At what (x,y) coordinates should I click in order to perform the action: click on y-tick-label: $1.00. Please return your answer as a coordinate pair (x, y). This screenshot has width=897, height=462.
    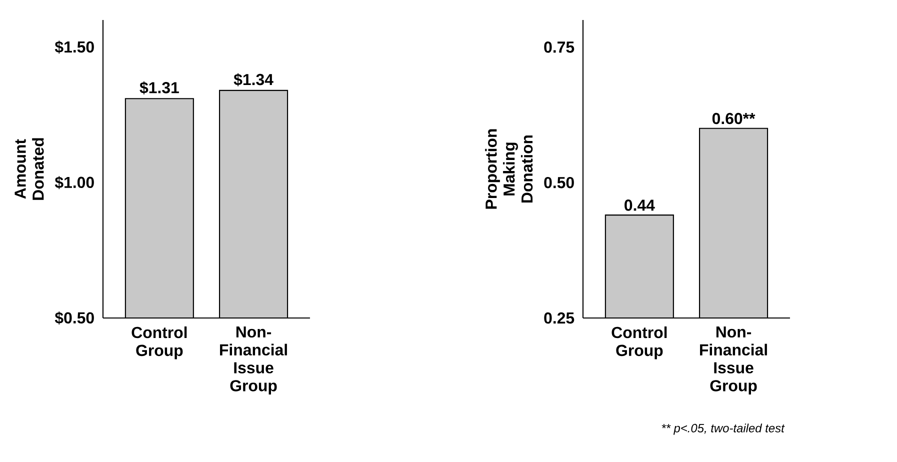
    Looking at the image, I should click on (74, 183).